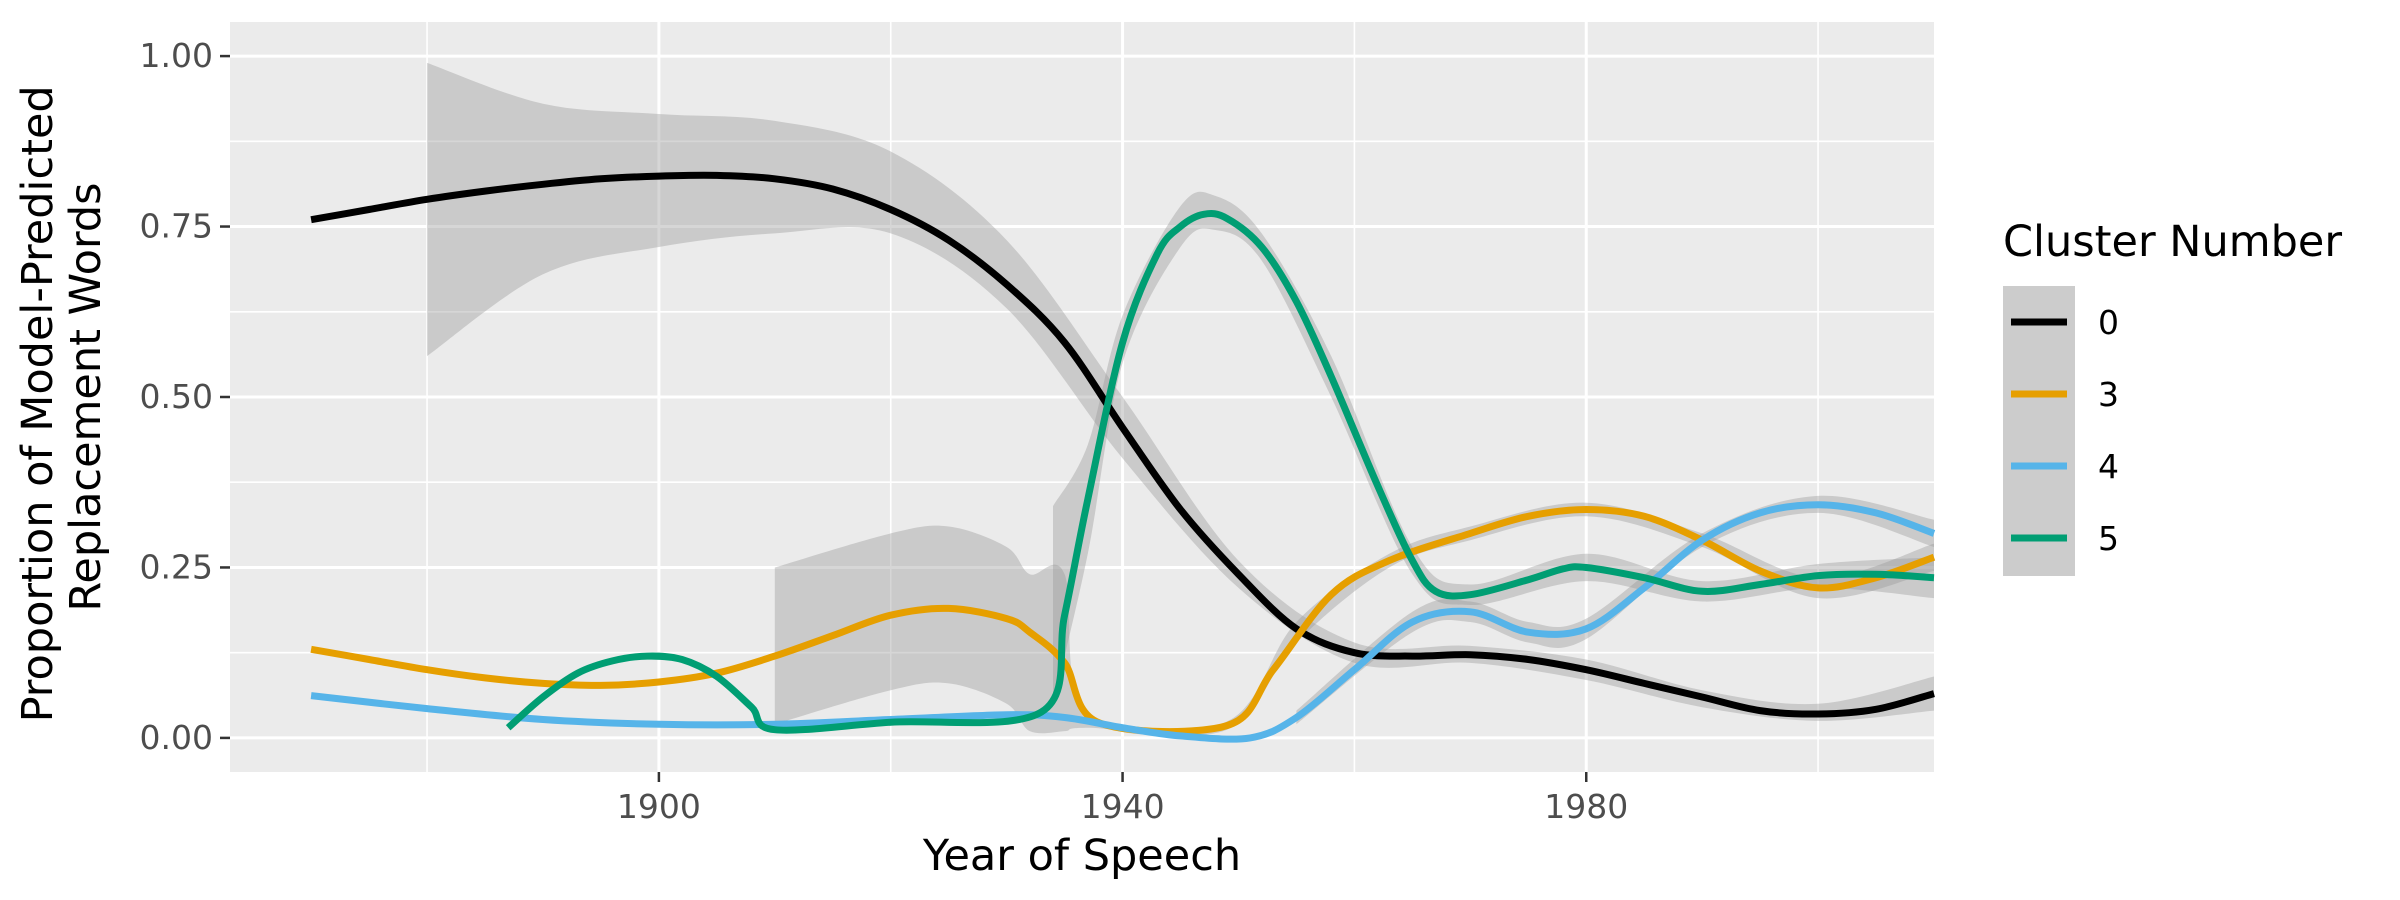 The width and height of the screenshot is (2400, 900). What do you see at coordinates (1586, 806) in the screenshot?
I see `x-tick-label: 1980` at bounding box center [1586, 806].